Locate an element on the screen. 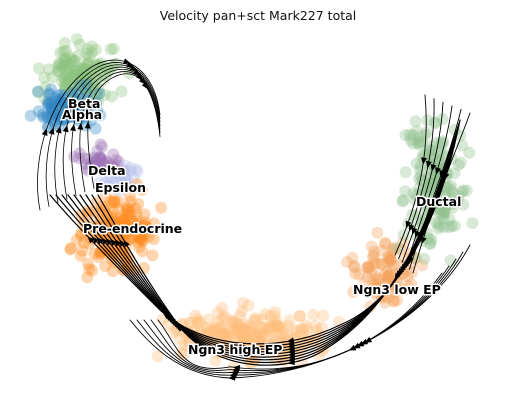 This screenshot has width=515, height=408. cluster-label: Ngn3 high EP is located at coordinates (235, 349).